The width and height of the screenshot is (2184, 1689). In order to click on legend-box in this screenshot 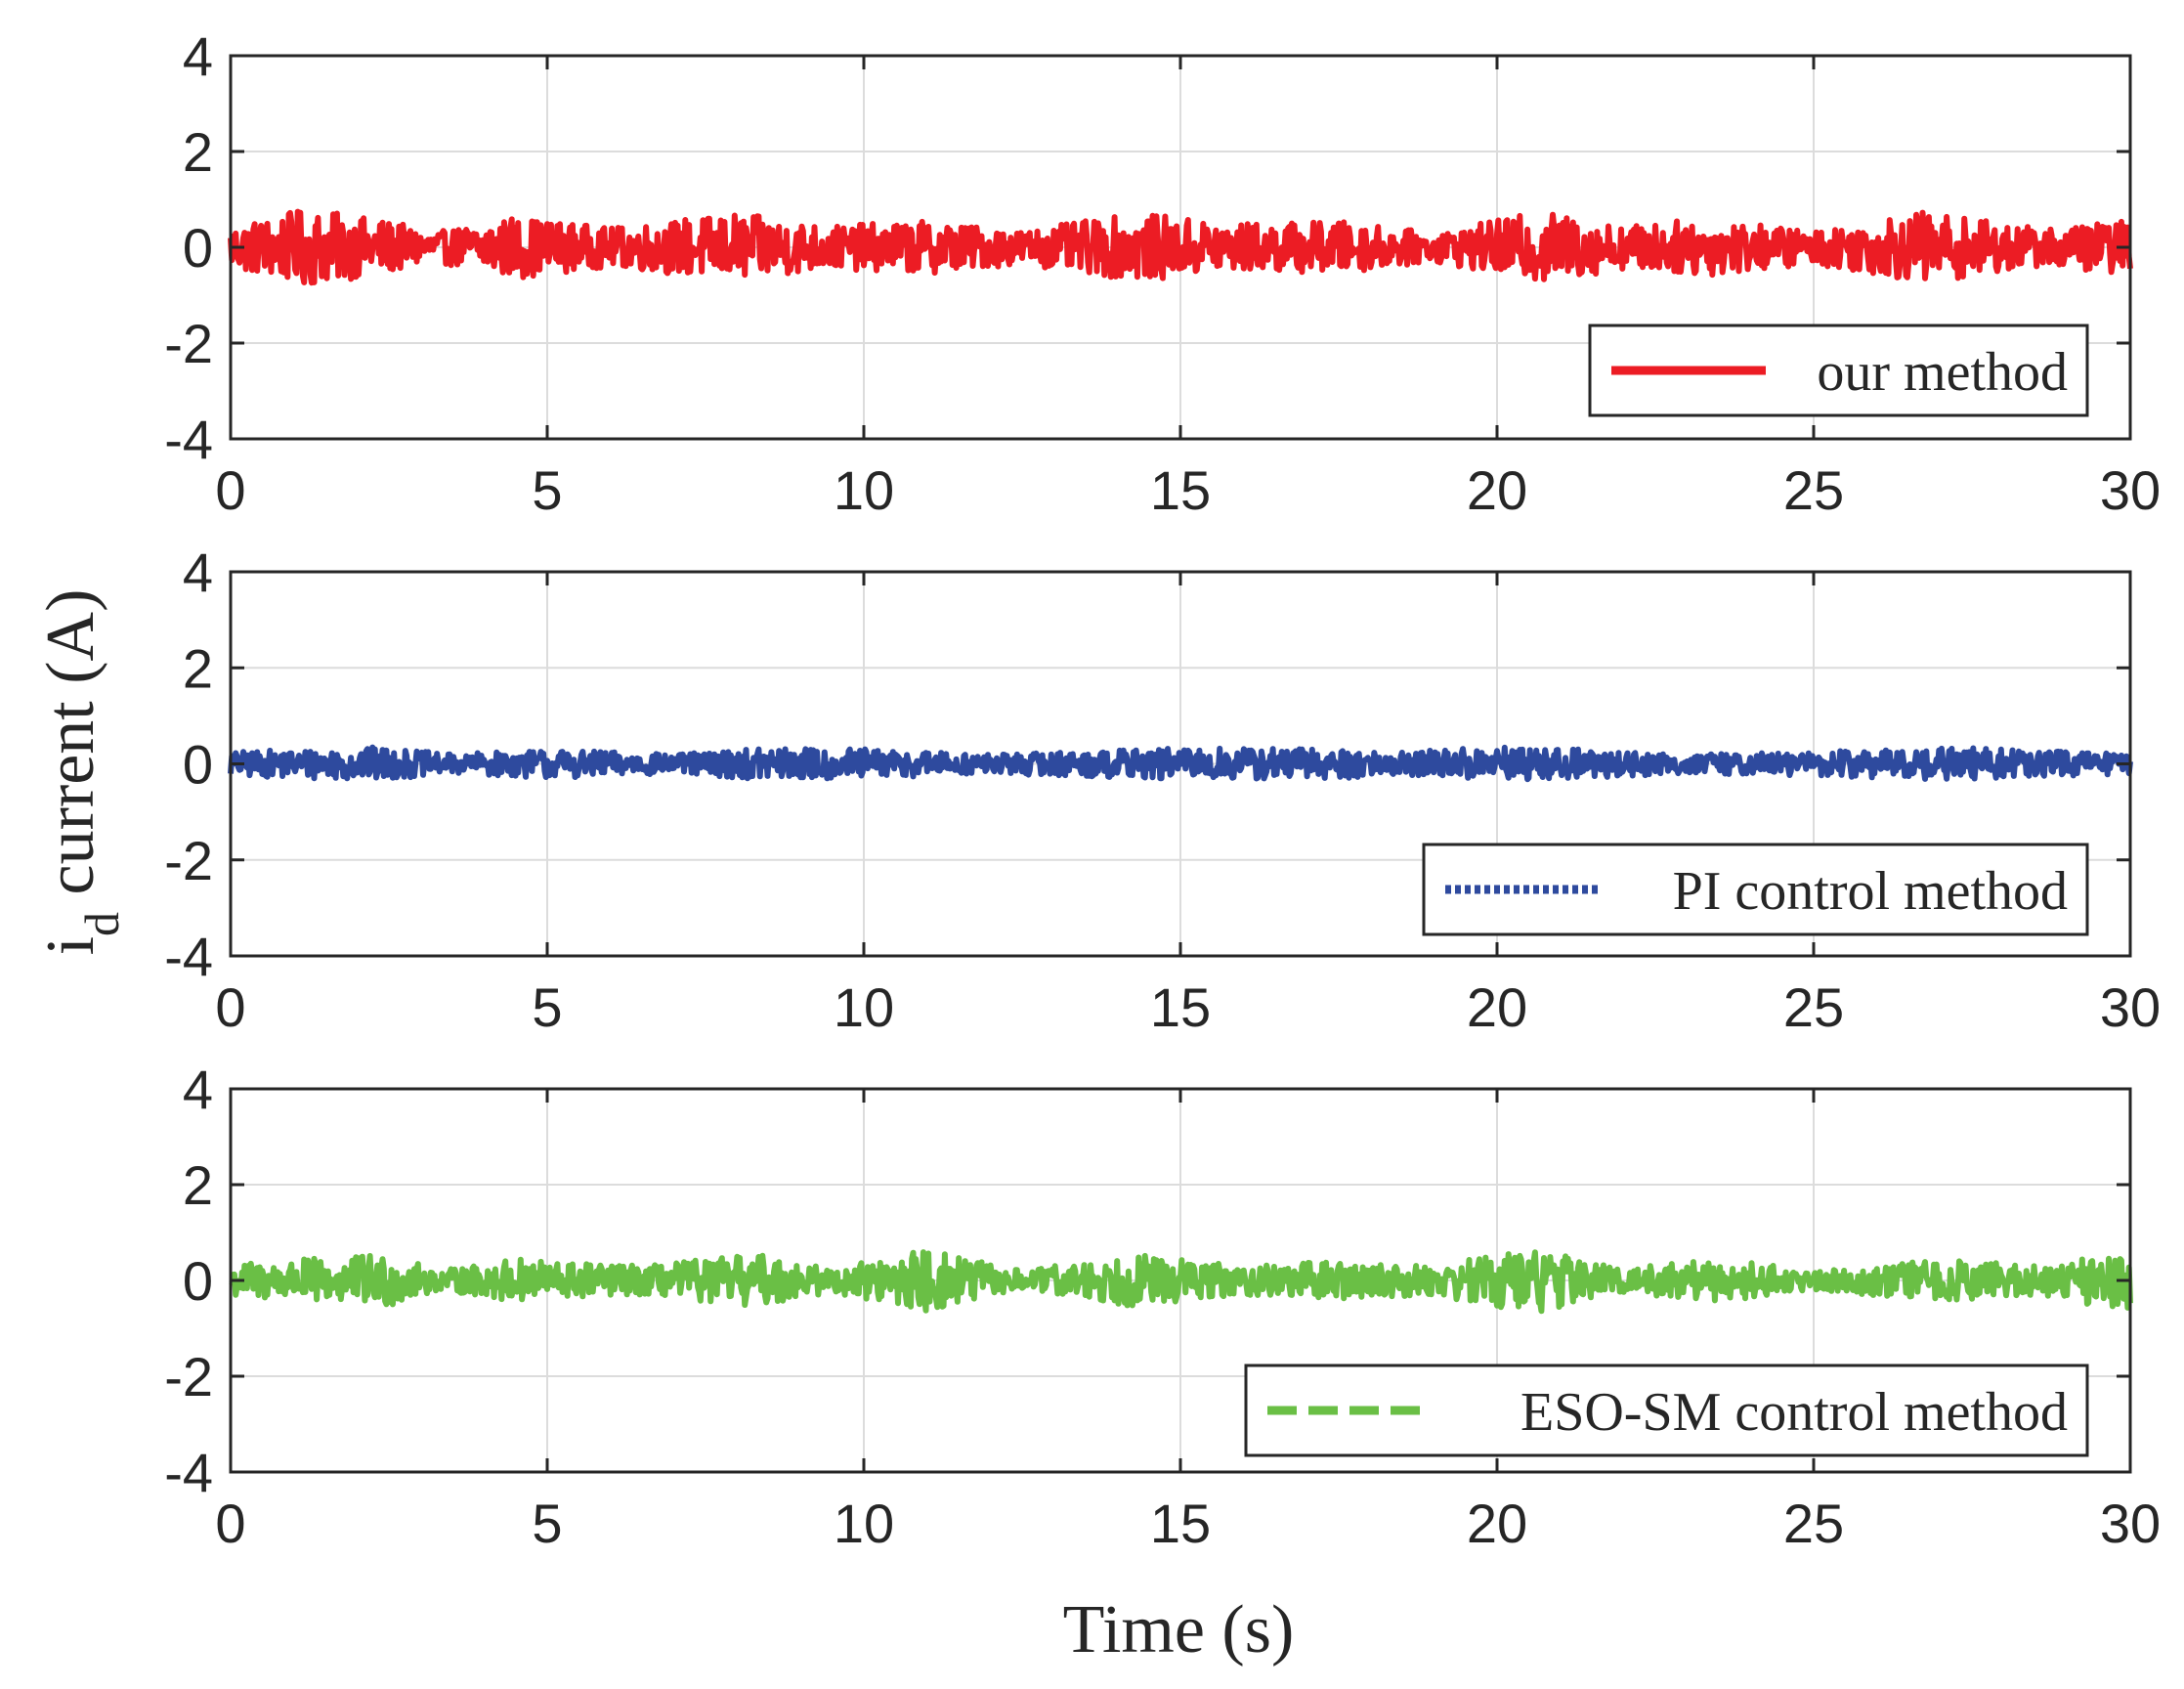, I will do `click(1666, 1411)`.